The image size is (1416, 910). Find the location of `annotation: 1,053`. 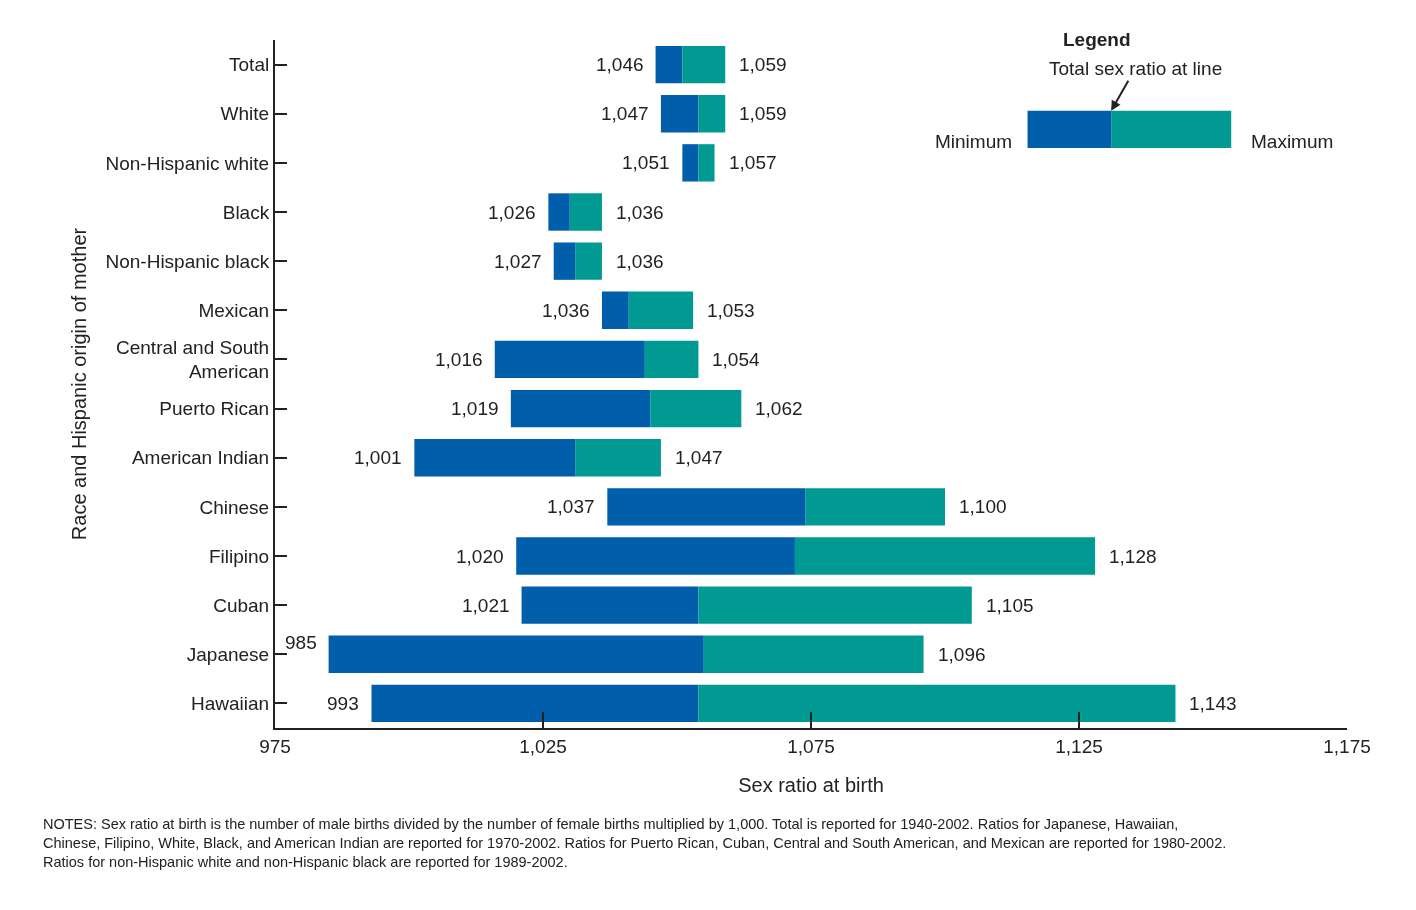

annotation: 1,053 is located at coordinates (731, 310).